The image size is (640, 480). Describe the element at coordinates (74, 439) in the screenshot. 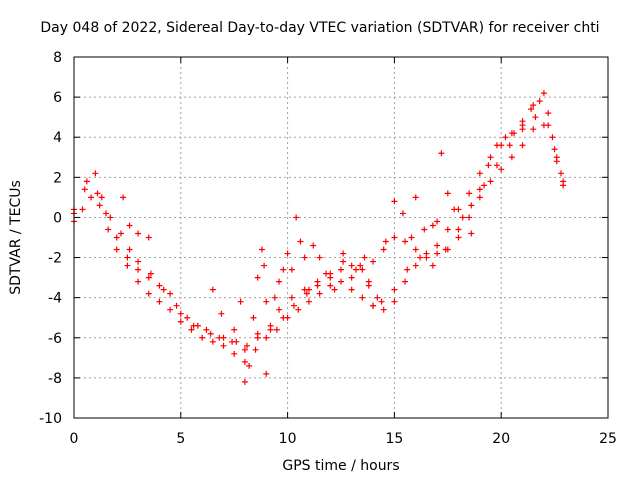

I see `x-tick-label: 0` at that location.